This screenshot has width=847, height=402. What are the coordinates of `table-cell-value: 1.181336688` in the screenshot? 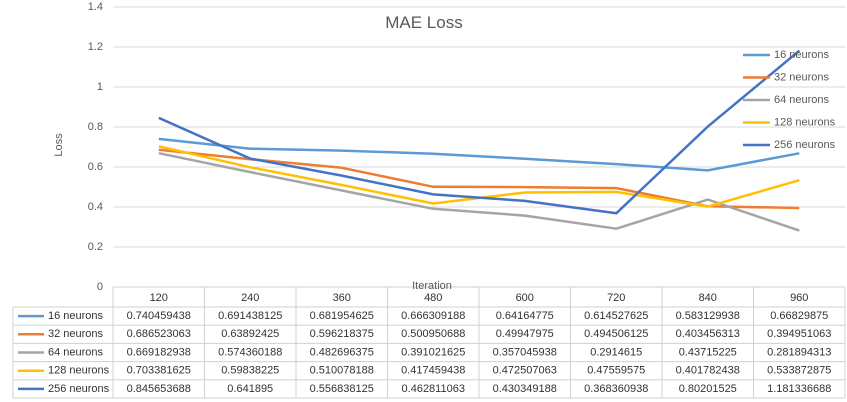 It's located at (799, 389).